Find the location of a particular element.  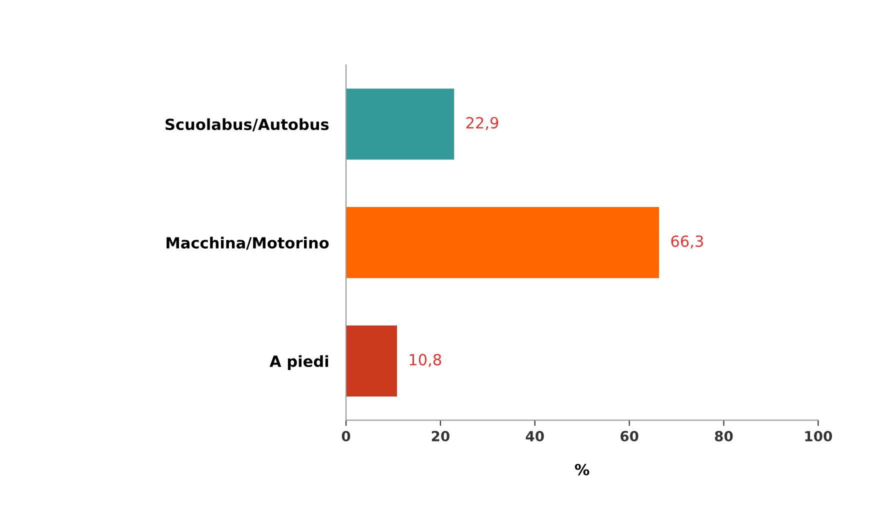

y-tick-label: Scuolabus/Autobus is located at coordinates (247, 125).